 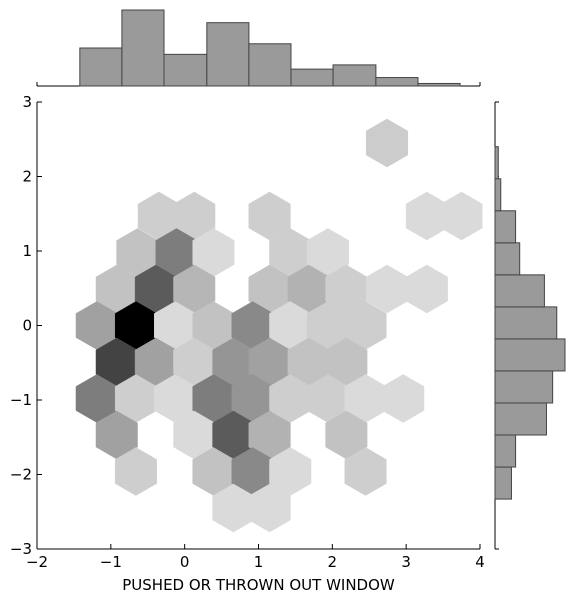 I want to click on y-tick-labels: −3 −2 −1 0 1 2 3, so click(x=21, y=325).